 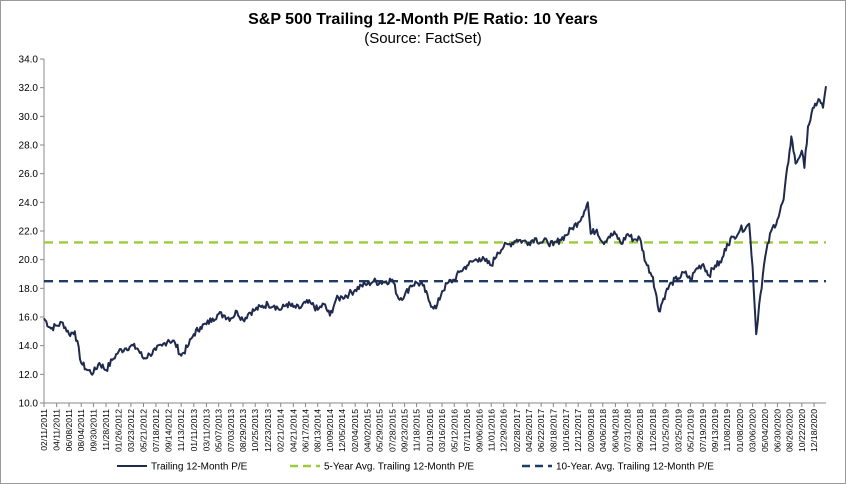 What do you see at coordinates (399, 467) in the screenshot?
I see `legend-label-5yr-avg: 5-Year Avg. Trailing 12-Month P/E` at bounding box center [399, 467].